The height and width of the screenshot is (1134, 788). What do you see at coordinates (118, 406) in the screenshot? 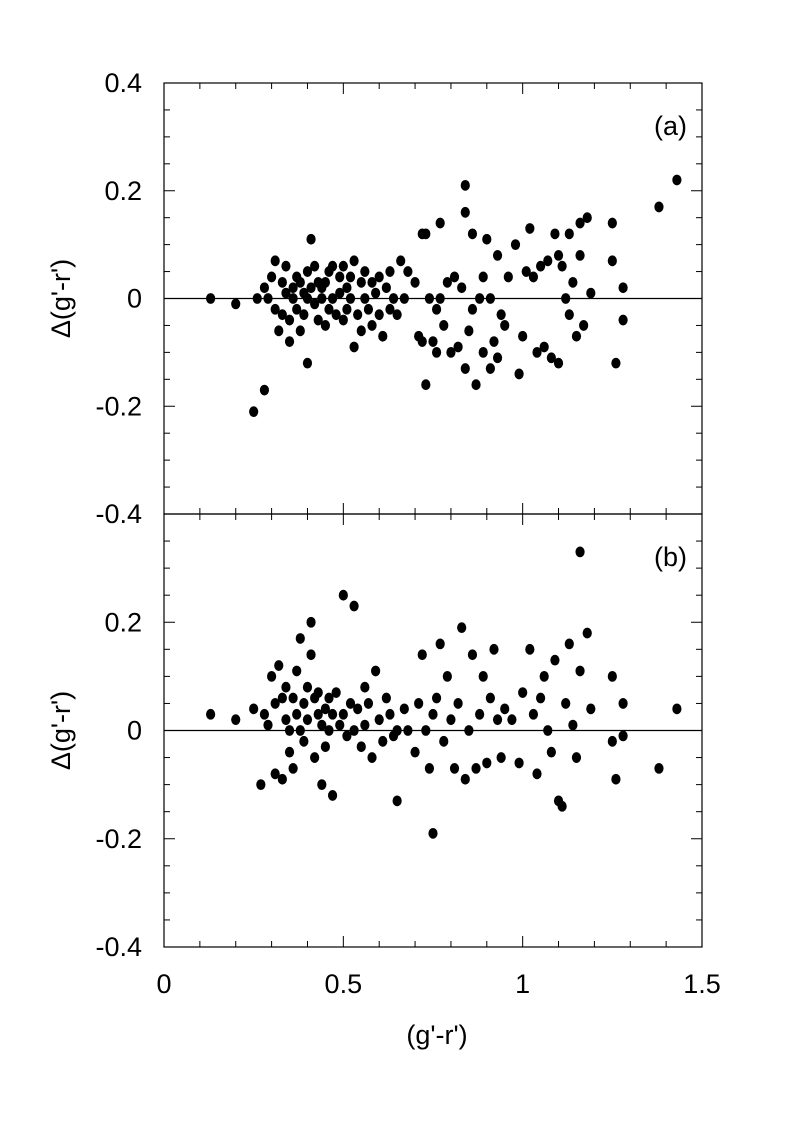
I see `y-tick-label: -0.2` at bounding box center [118, 406].